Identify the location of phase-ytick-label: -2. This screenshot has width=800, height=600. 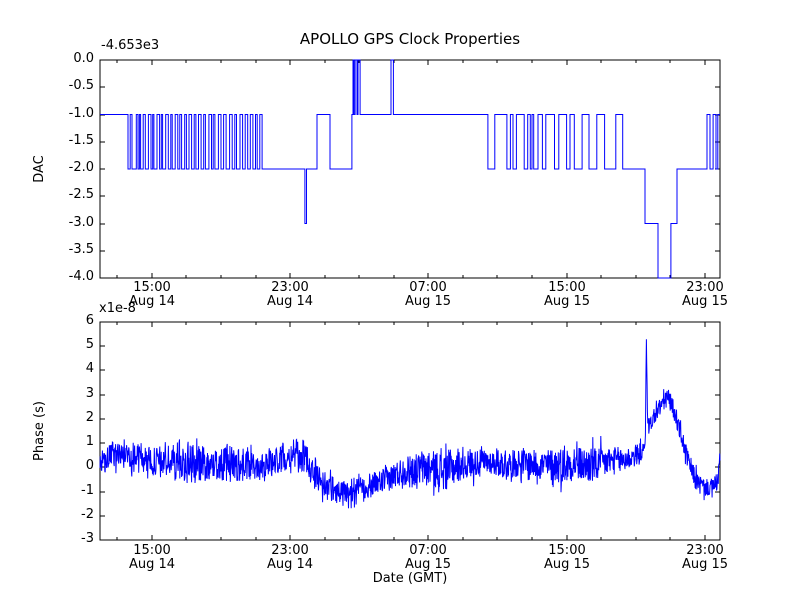
(87, 514).